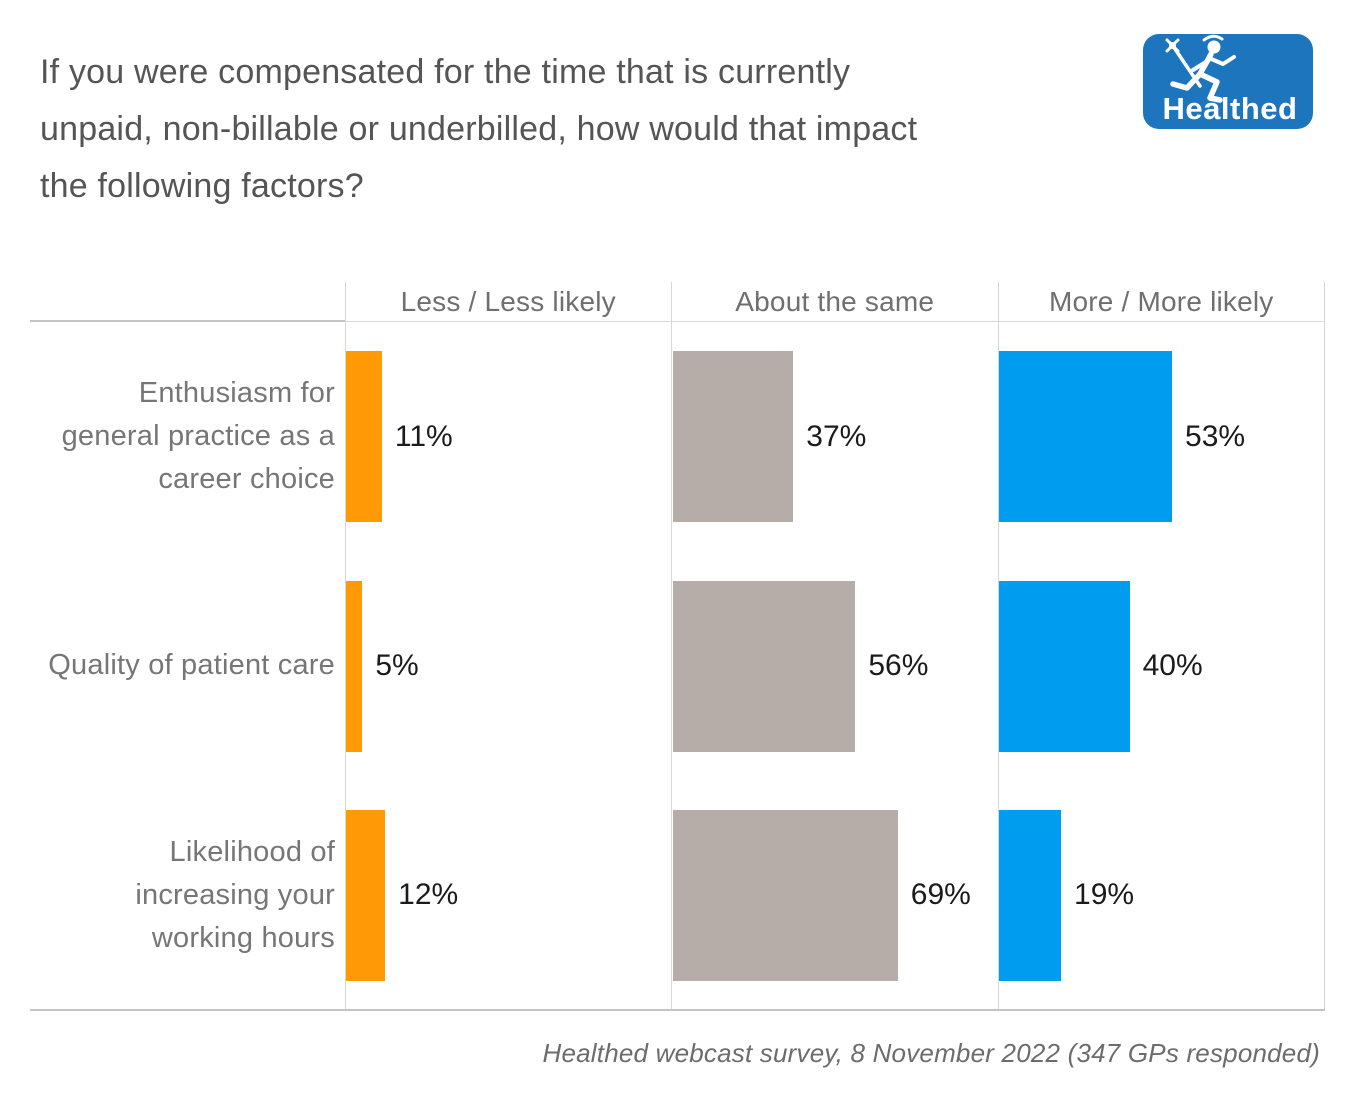 Image resolution: width=1350 pixels, height=1100 pixels. I want to click on bar-value-label: 53%, so click(1215, 436).